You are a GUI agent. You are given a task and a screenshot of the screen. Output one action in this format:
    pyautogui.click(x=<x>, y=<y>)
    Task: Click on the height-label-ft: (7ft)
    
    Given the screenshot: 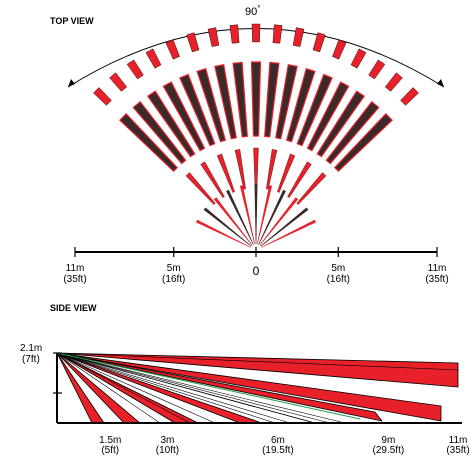 What is the action you would take?
    pyautogui.click(x=31, y=359)
    